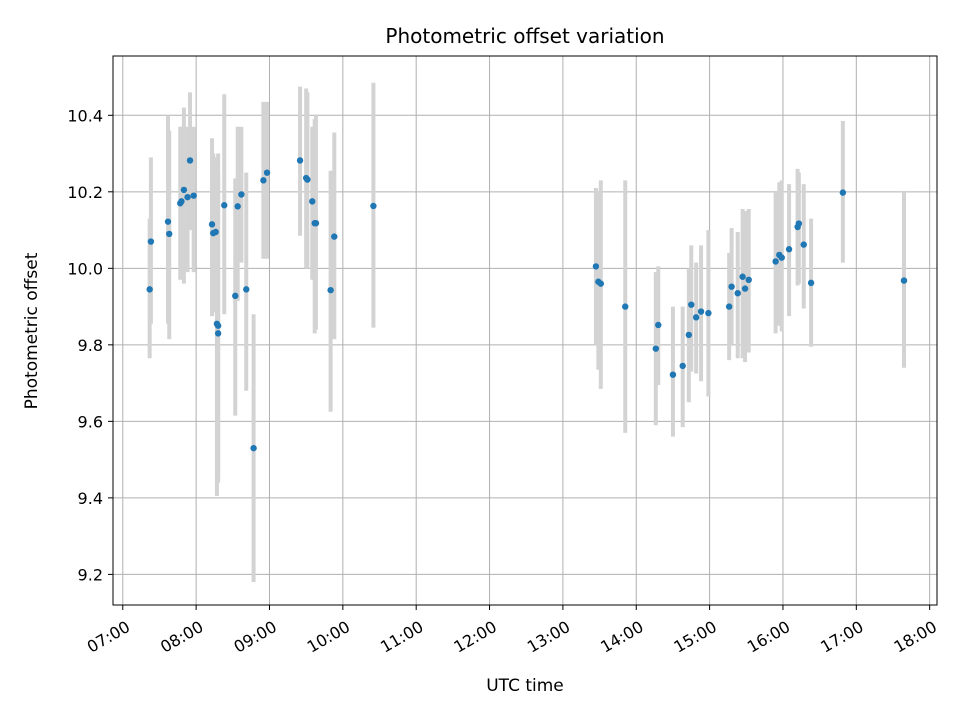  What do you see at coordinates (524, 36) in the screenshot?
I see `chart-title: Photometric offset variation` at bounding box center [524, 36].